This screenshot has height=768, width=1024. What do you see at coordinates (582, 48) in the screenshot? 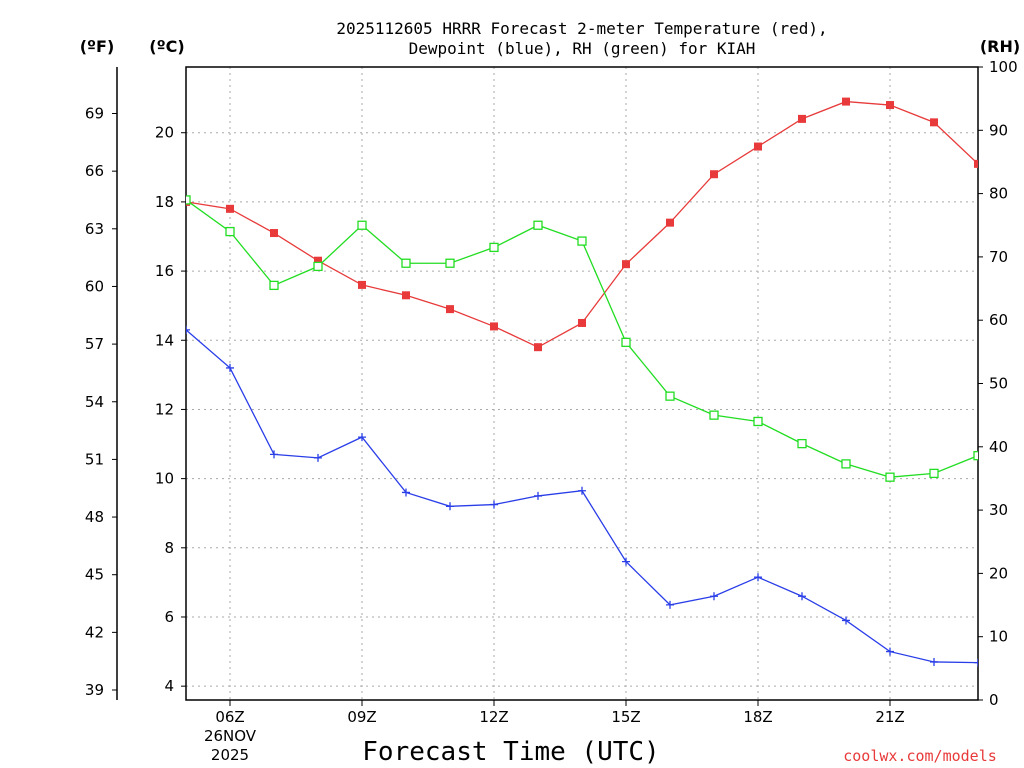
I see `chart-title-line2: Dewpoint (blue), RH (green) for KIAH` at bounding box center [582, 48].